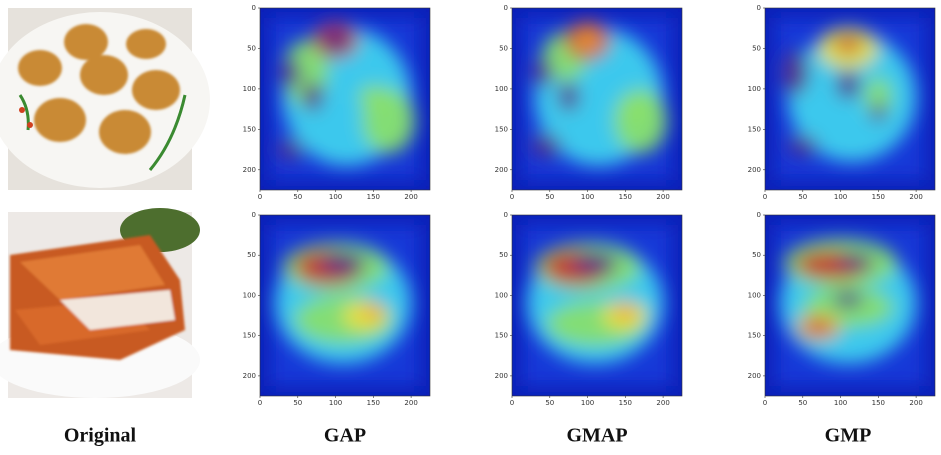 The width and height of the screenshot is (941, 455). I want to click on column-label: GMAP, so click(596, 436).